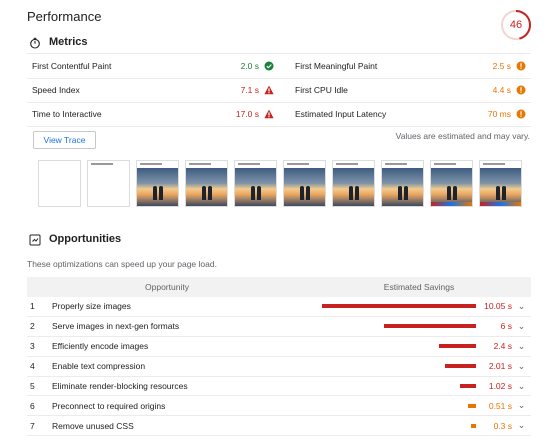 This screenshot has width=560, height=443. What do you see at coordinates (500, 366) in the screenshot?
I see `savings-value: 2.01 s` at bounding box center [500, 366].